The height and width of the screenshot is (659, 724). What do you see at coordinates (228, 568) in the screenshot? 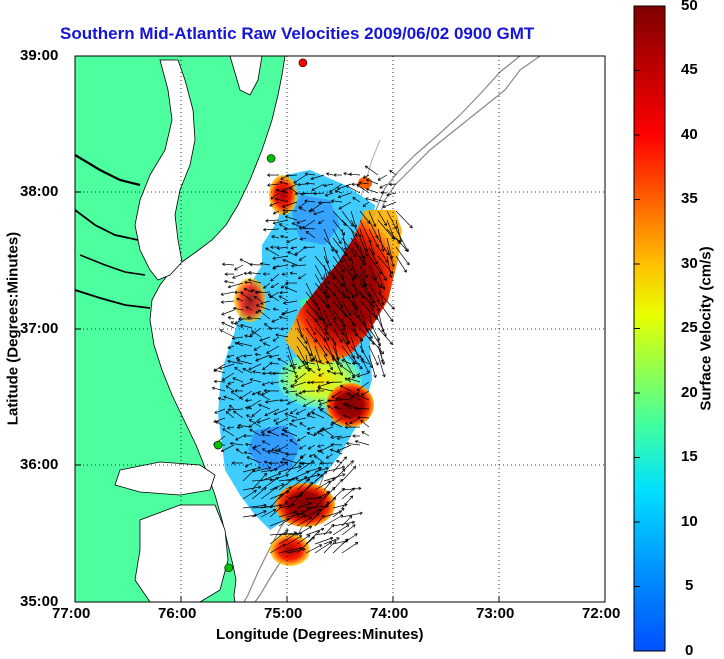
I see `station-hatteras` at bounding box center [228, 568].